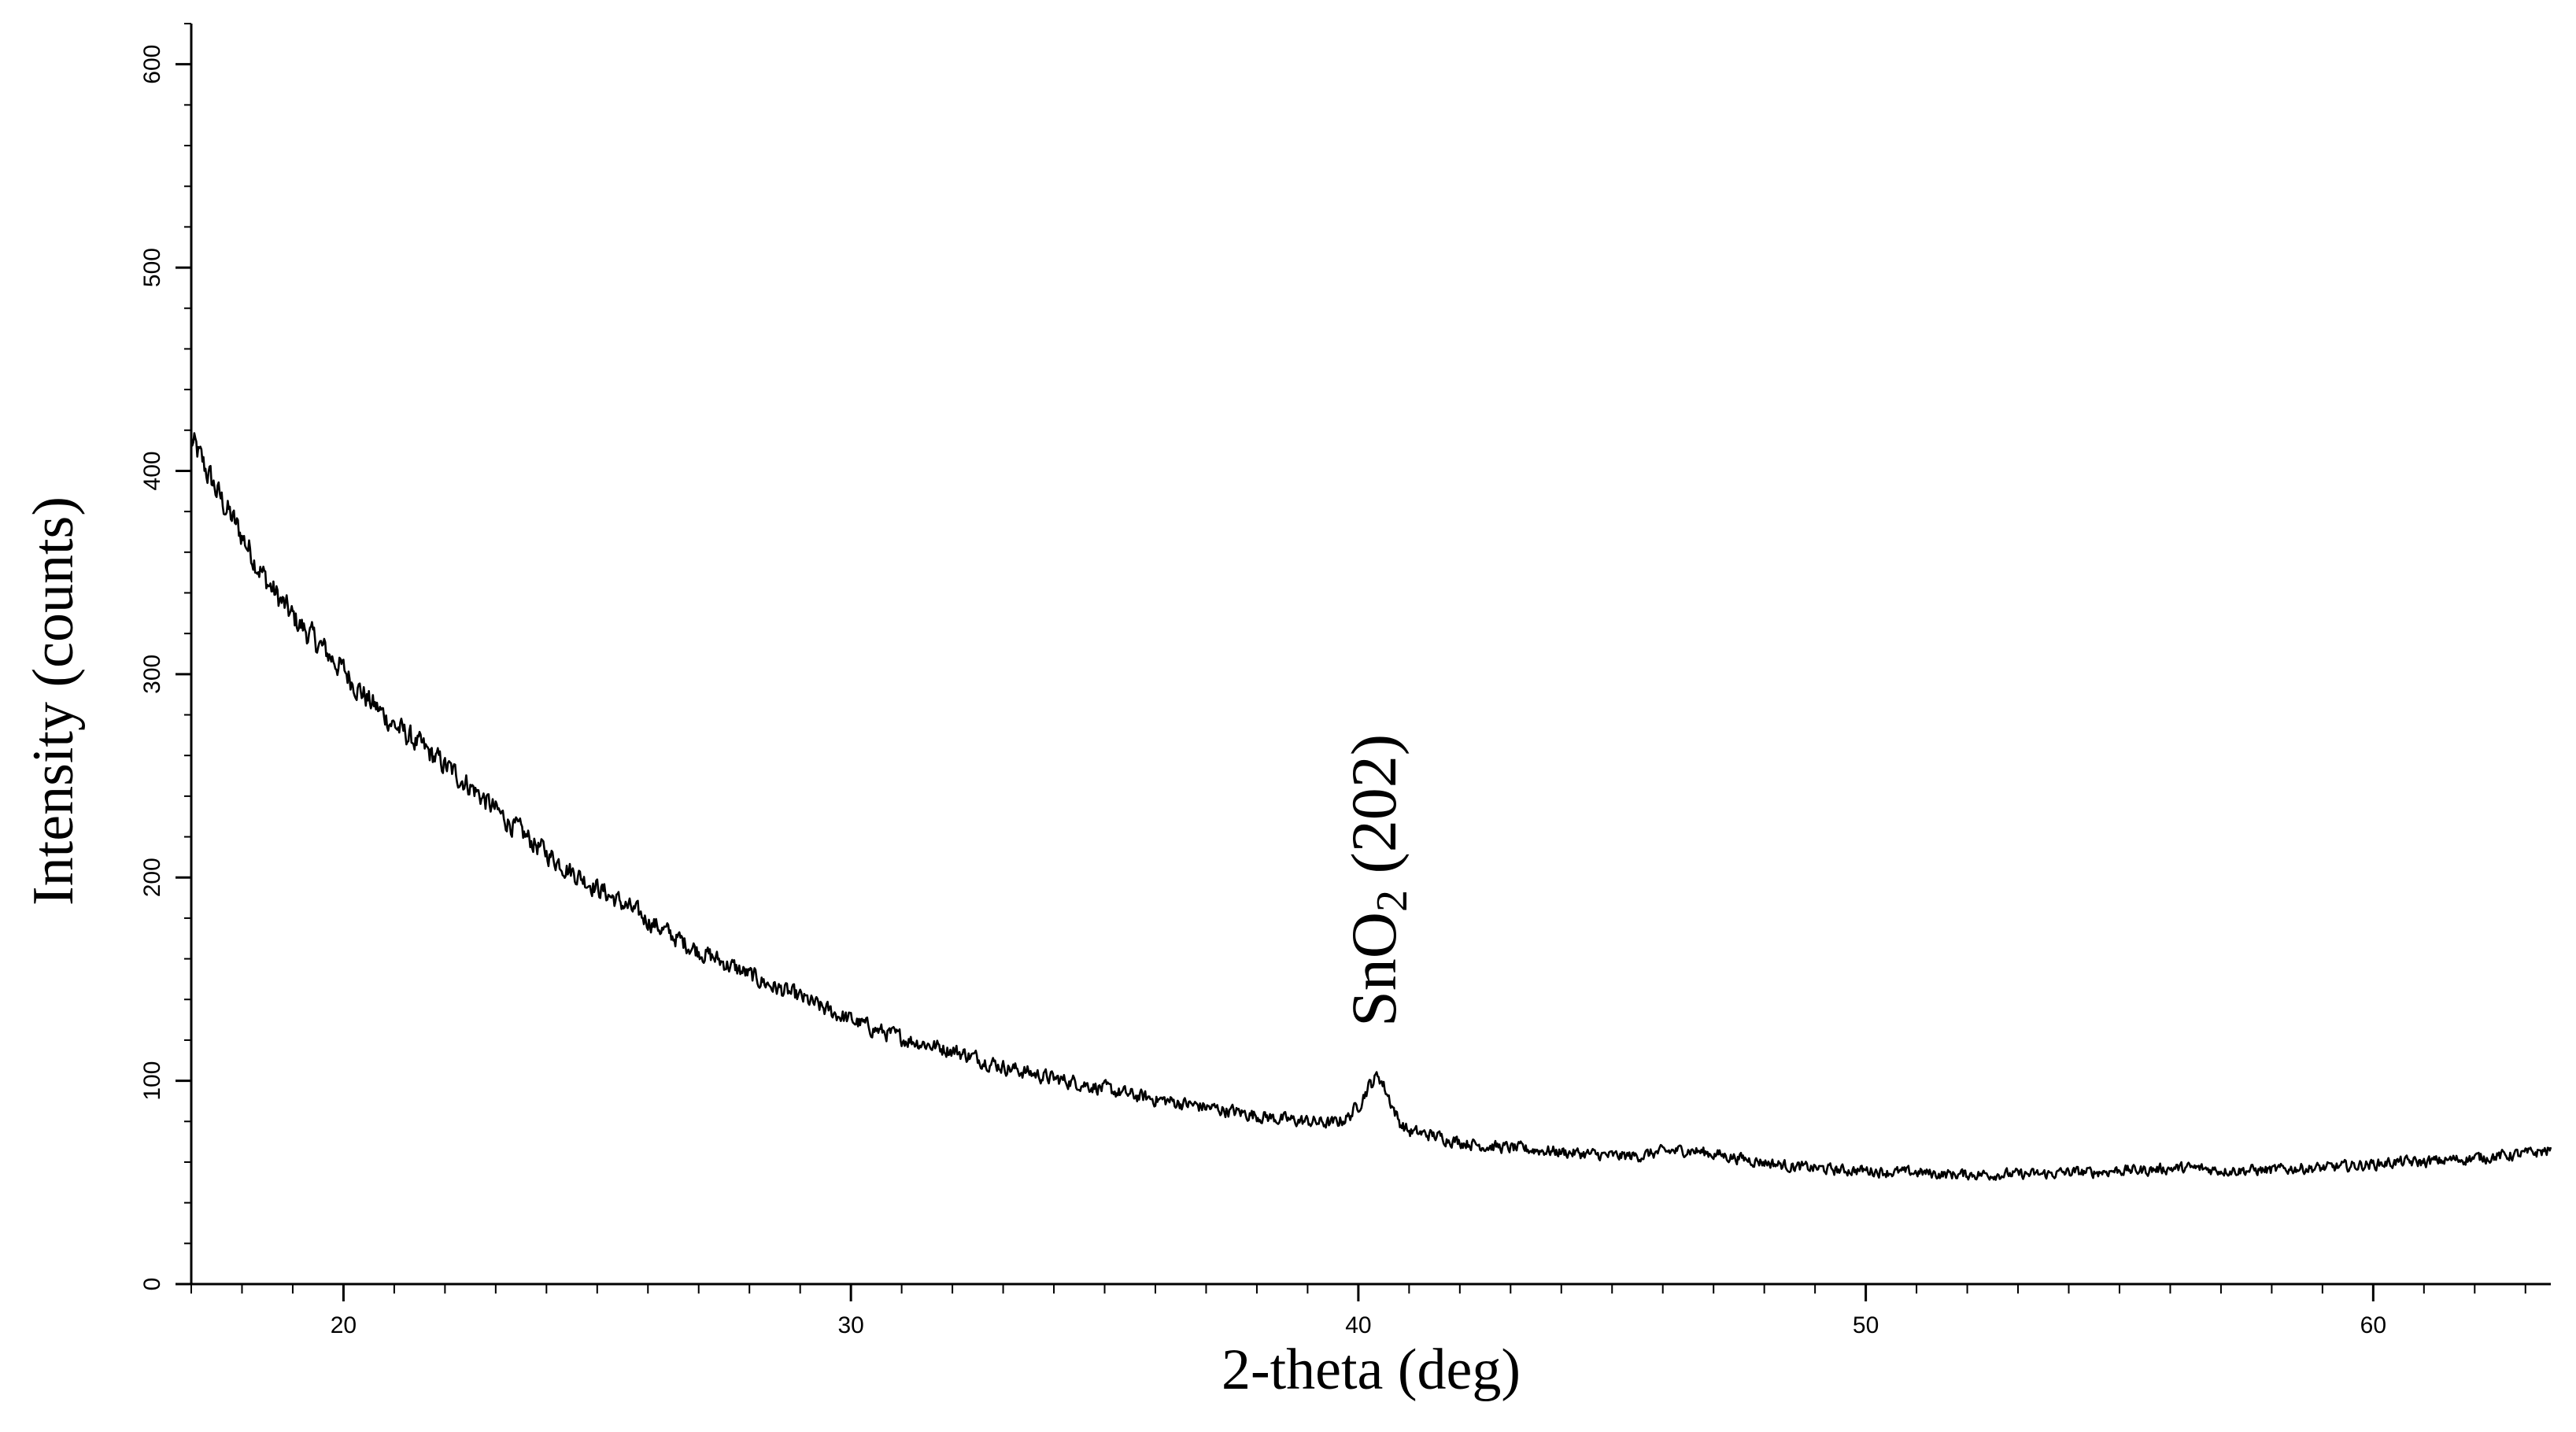  I want to click on y-tick-label: 500, so click(152, 267).